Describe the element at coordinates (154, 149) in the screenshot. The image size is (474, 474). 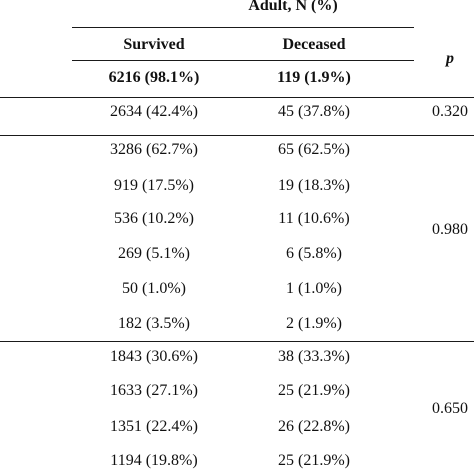
I see `table-cell-survived: 3286 (62.7%)` at that location.